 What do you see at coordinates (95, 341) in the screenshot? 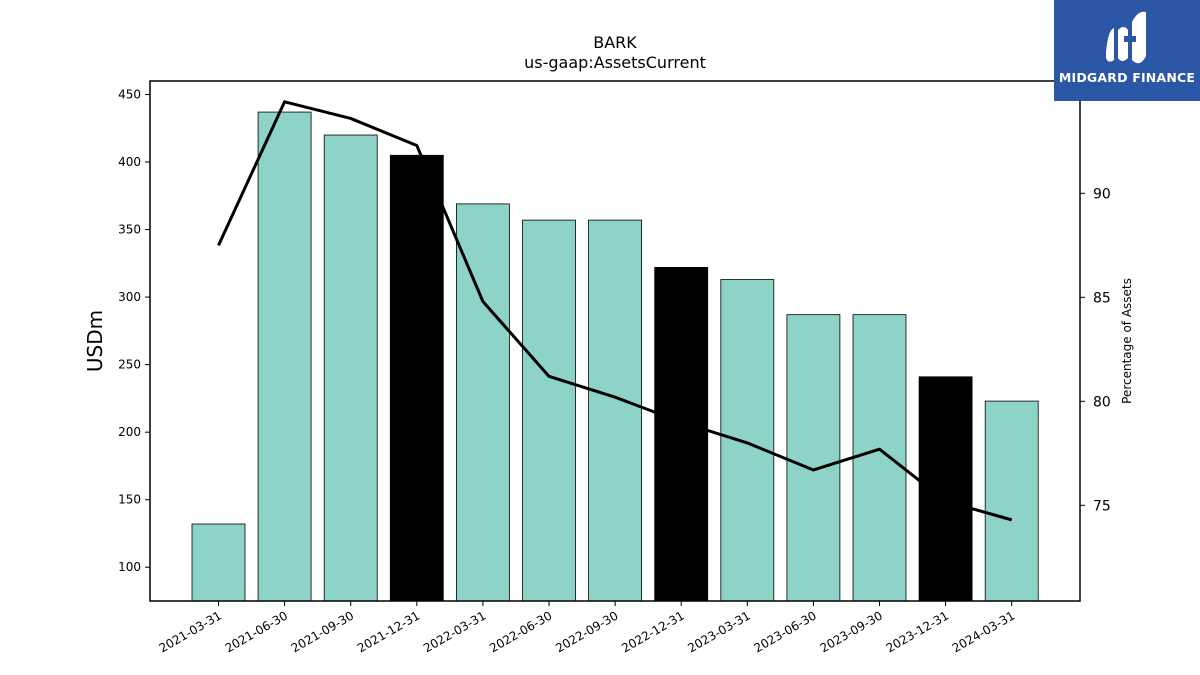
I see `y-axis-label: USDm` at bounding box center [95, 341].